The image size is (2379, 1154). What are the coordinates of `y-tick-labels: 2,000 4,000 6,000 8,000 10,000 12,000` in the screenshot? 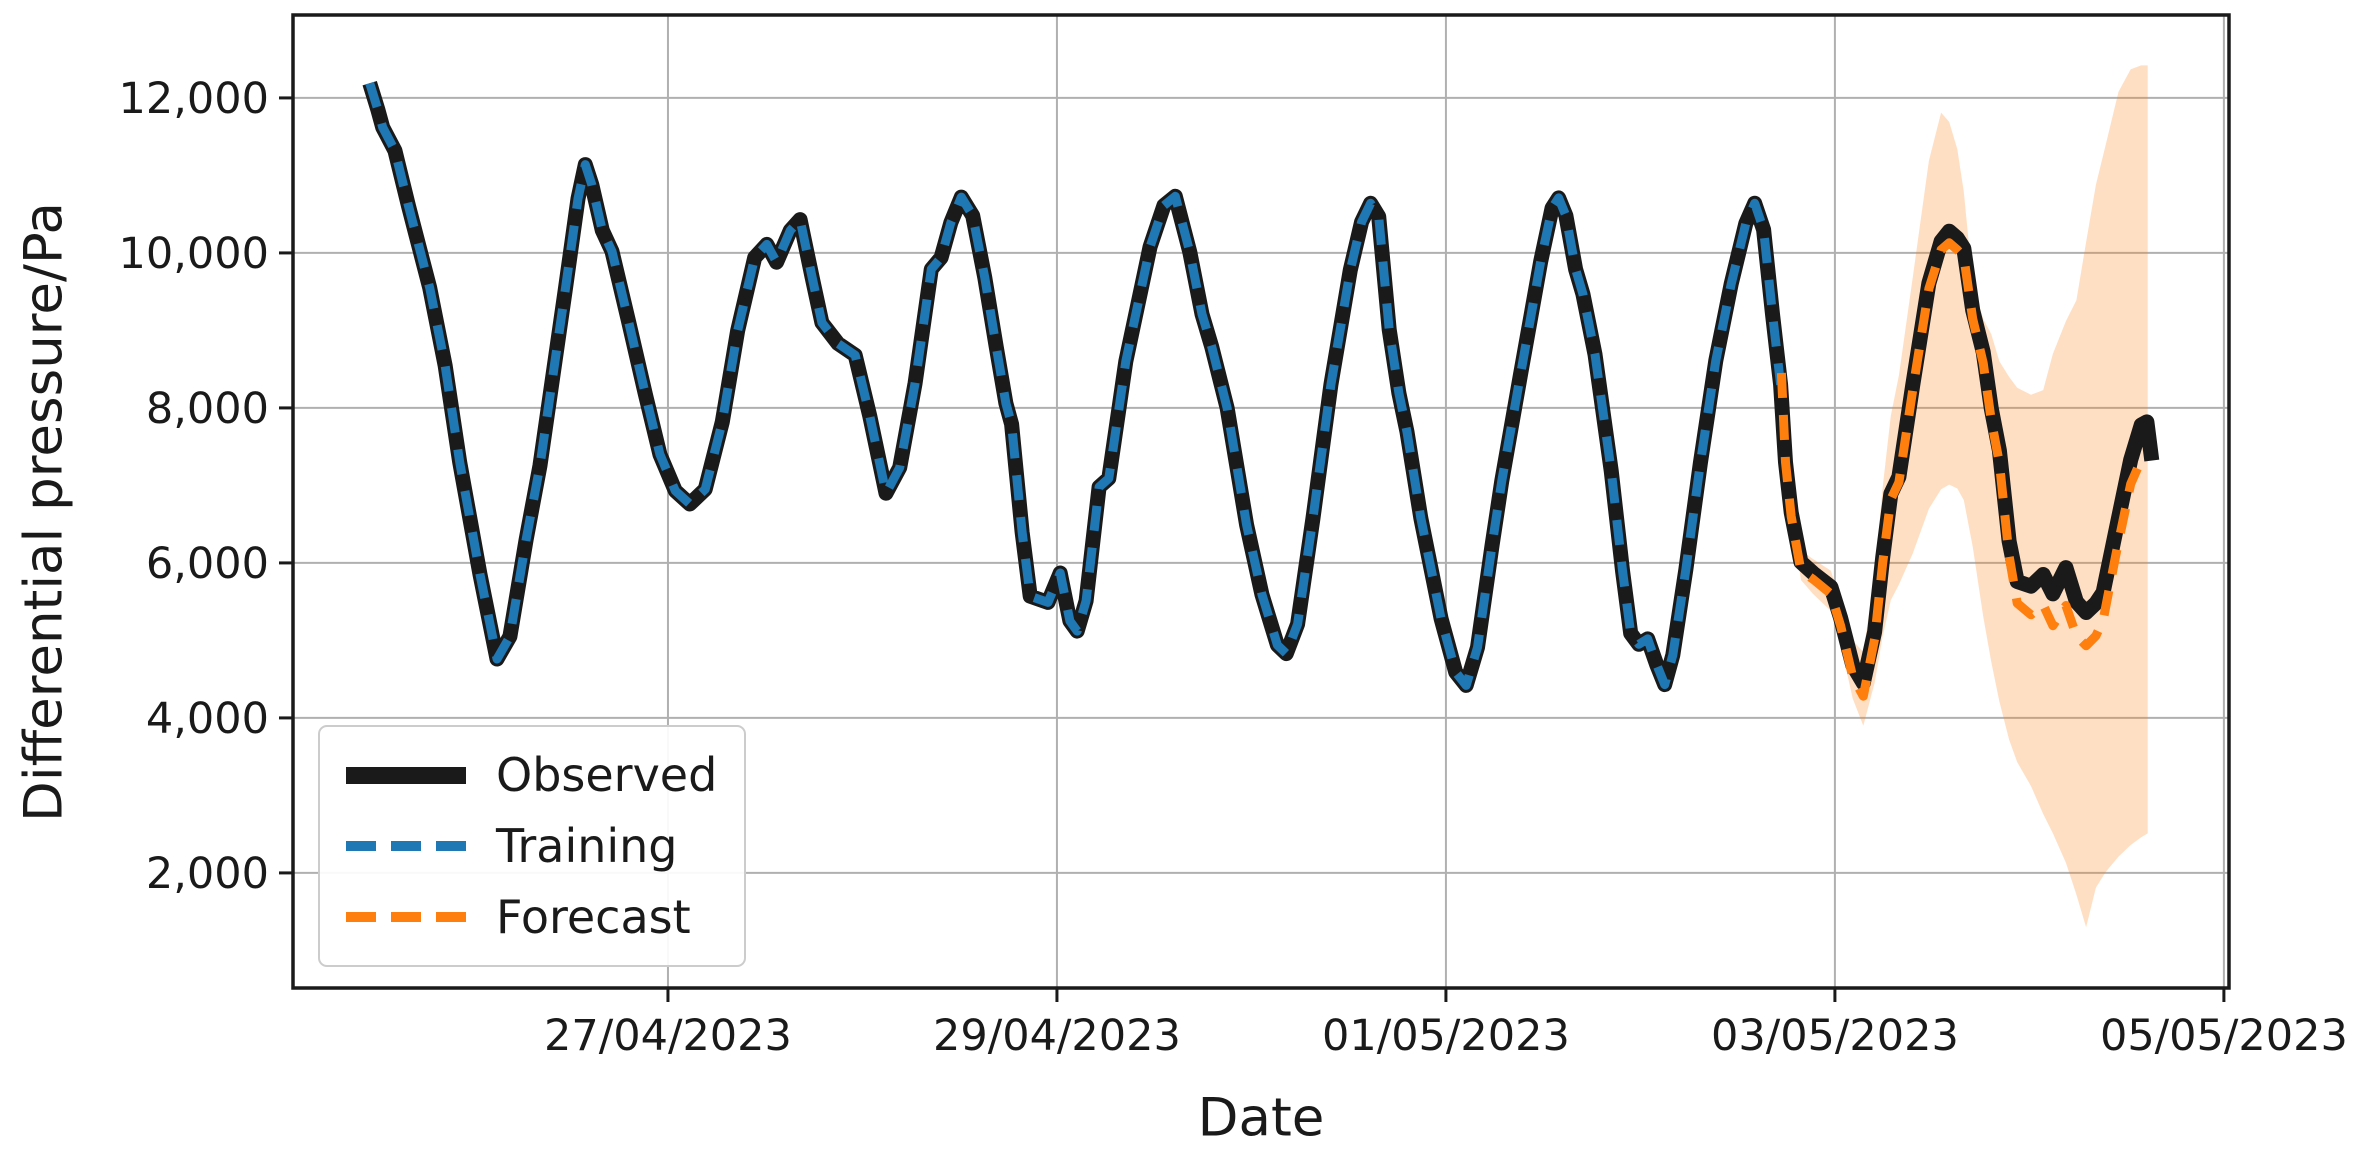 It's located at (194, 486).